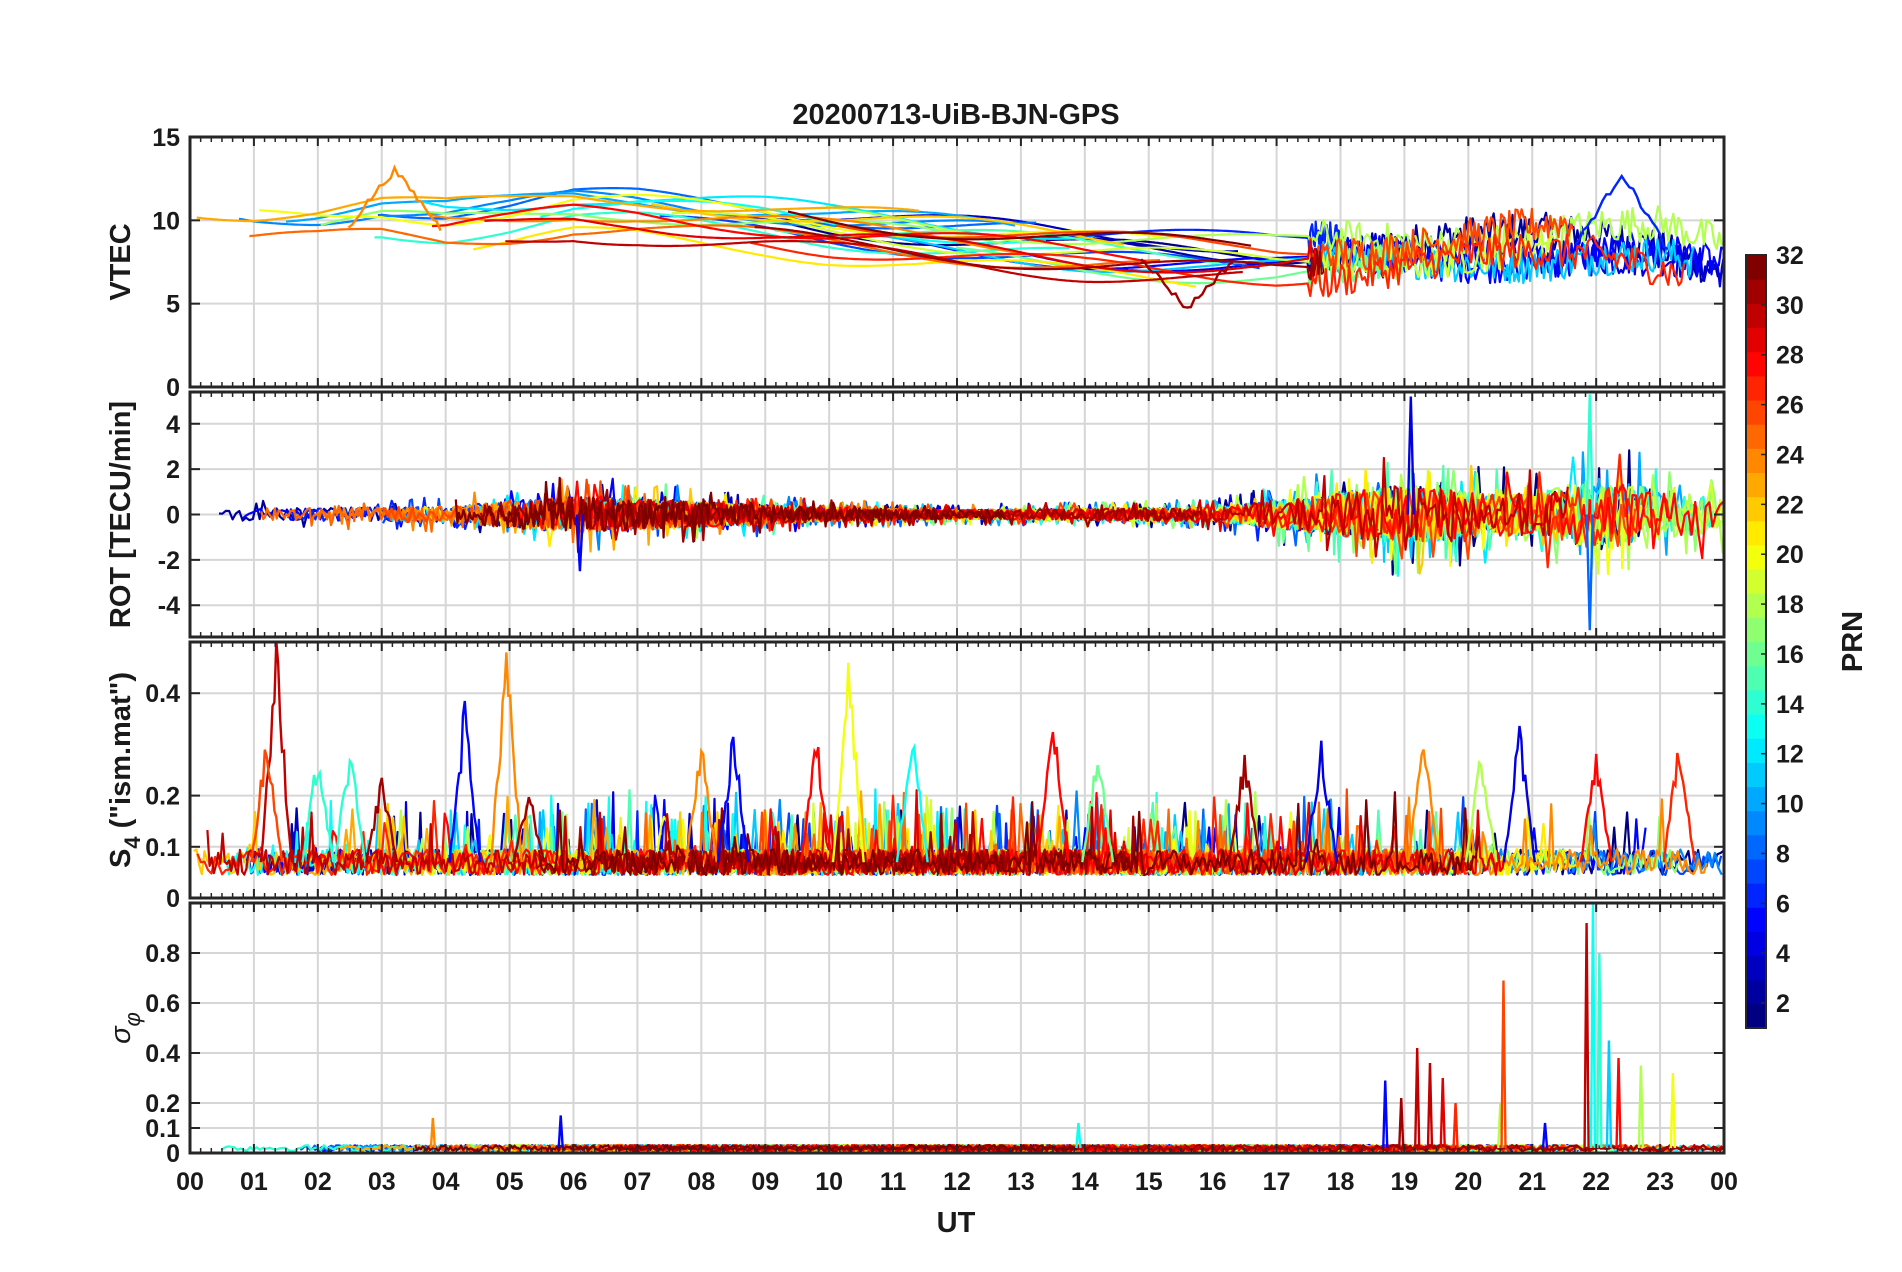 This screenshot has height=1272, width=1902. I want to click on colorbar-tick-label: 8, so click(1783, 854).